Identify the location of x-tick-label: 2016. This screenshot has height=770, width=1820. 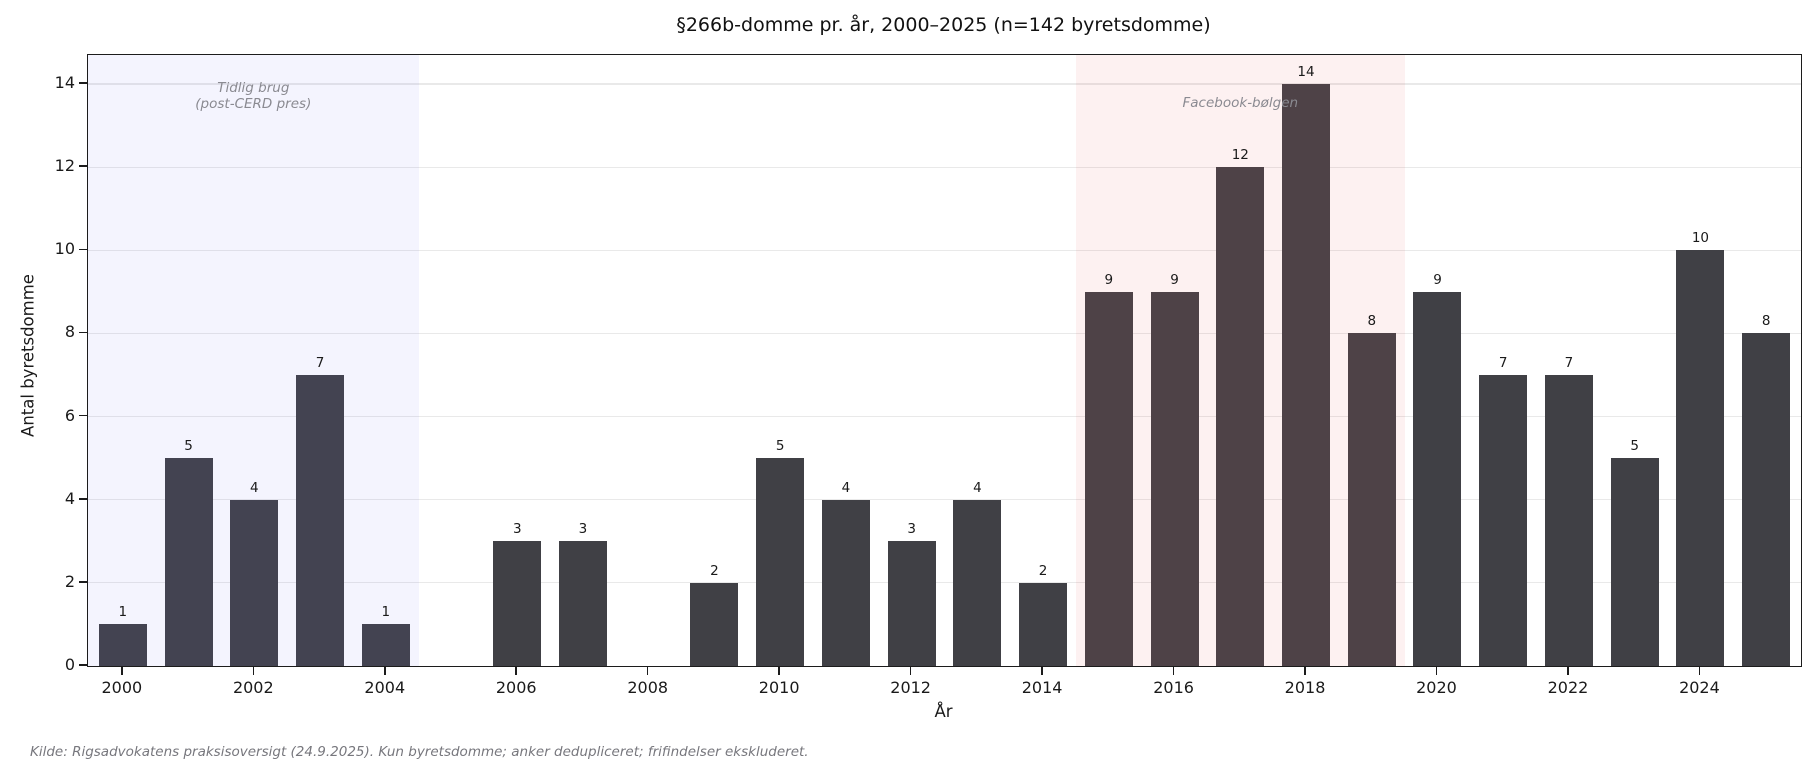
(1173, 687).